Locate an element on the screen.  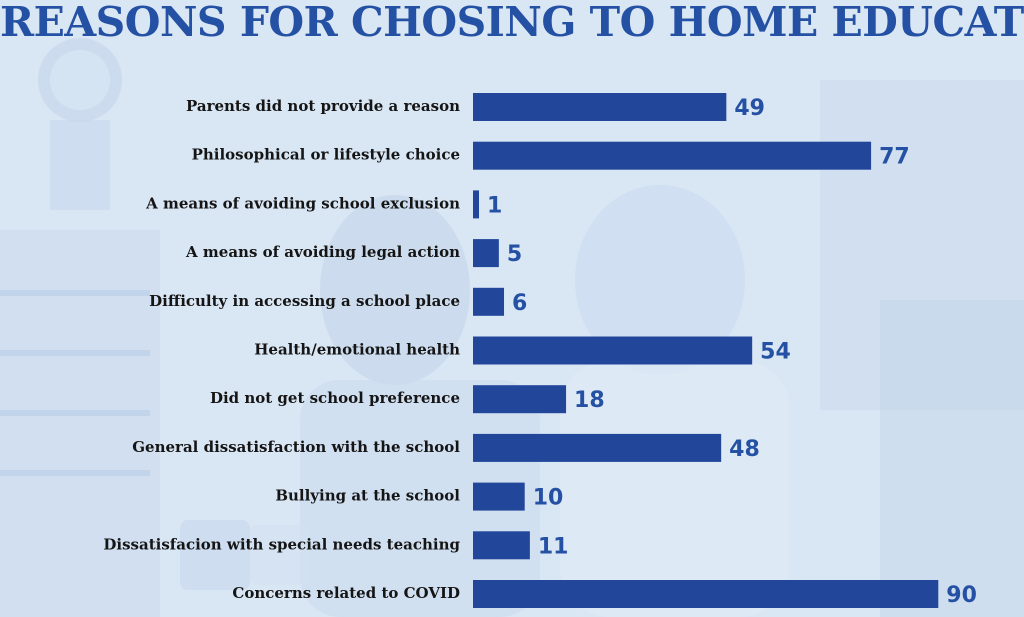
bar-value-label: 5 is located at coordinates (514, 254).